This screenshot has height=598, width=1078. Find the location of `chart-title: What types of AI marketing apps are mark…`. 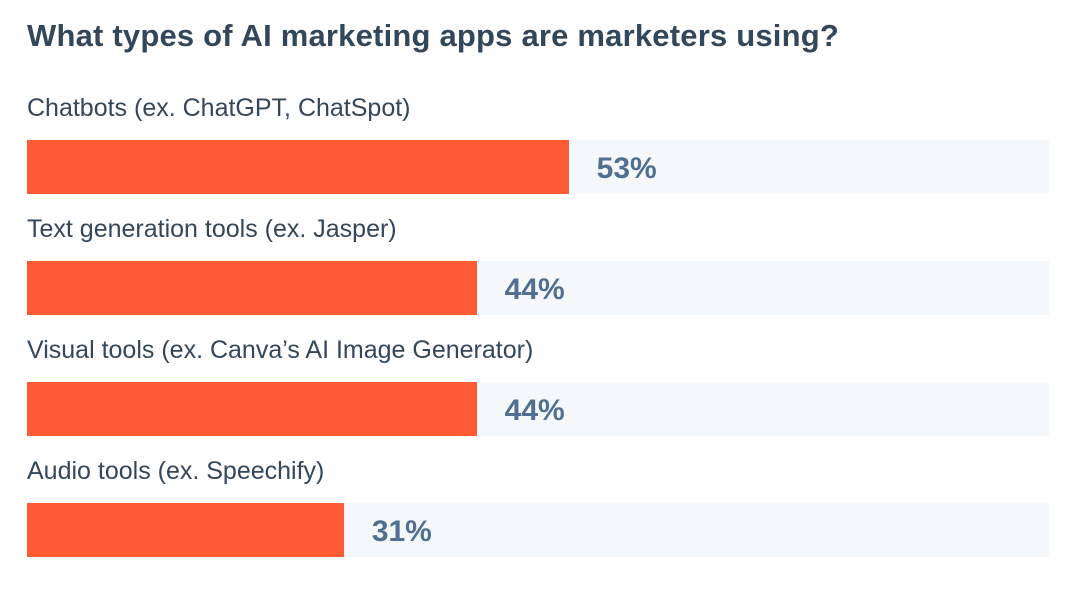

chart-title: What types of AI marketing apps are mark… is located at coordinates (433, 35).